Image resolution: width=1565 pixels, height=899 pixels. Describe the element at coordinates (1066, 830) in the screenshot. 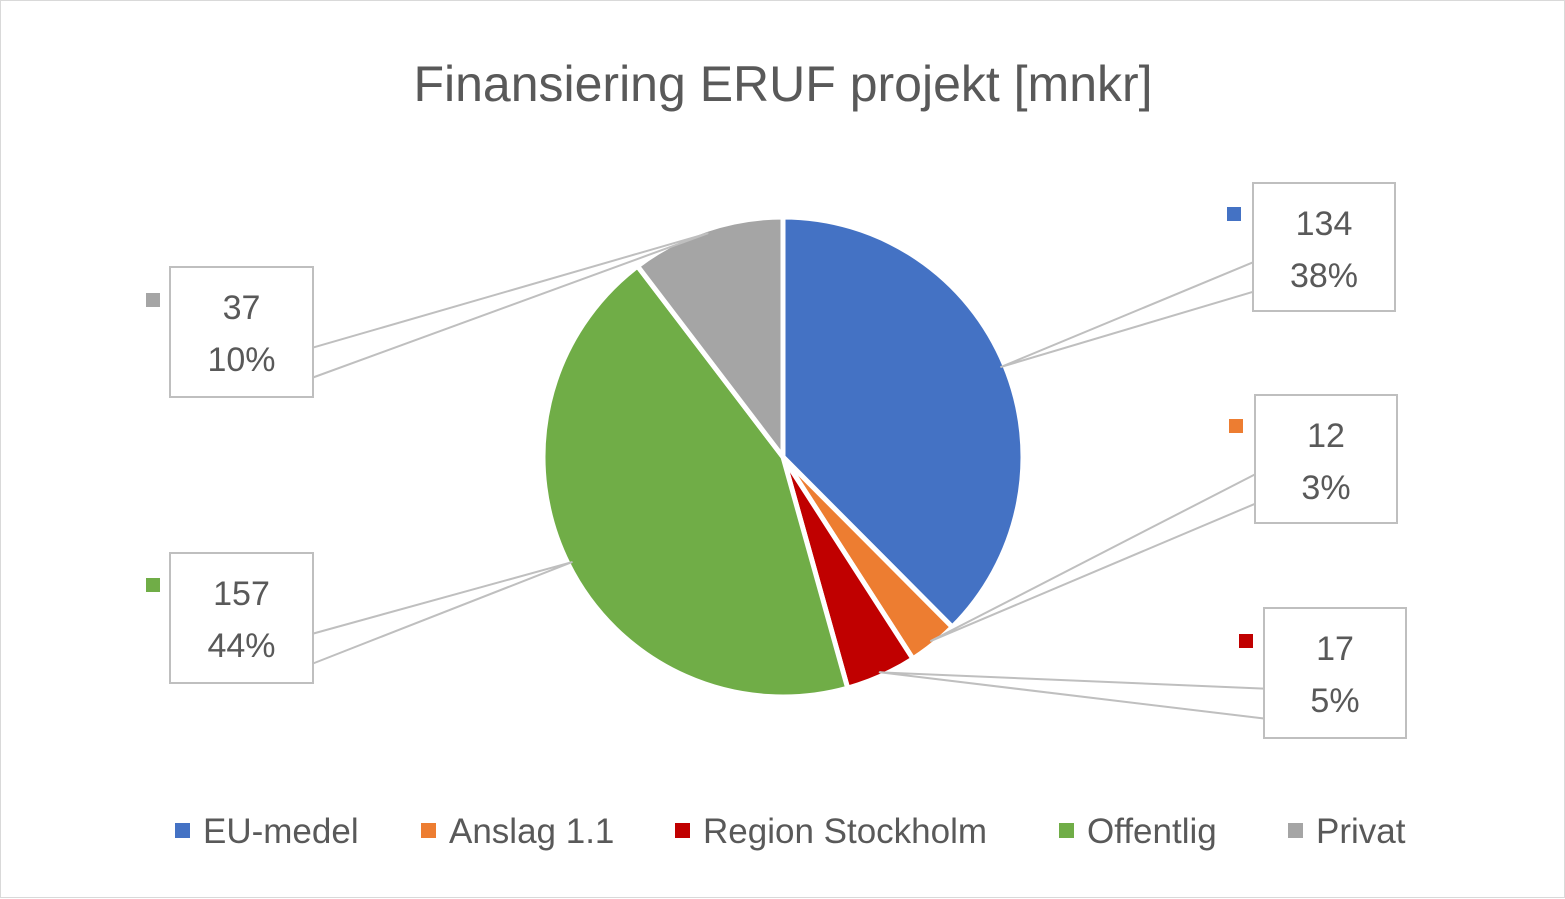

I see `legend-key-offentlig` at that location.